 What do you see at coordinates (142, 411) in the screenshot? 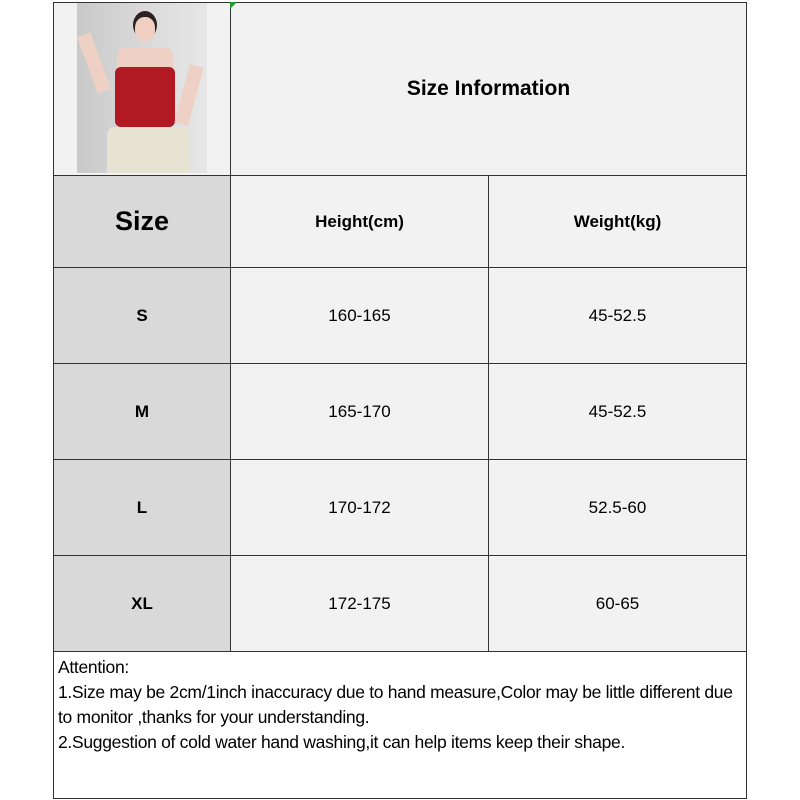
I see `size-cell: M` at bounding box center [142, 411].